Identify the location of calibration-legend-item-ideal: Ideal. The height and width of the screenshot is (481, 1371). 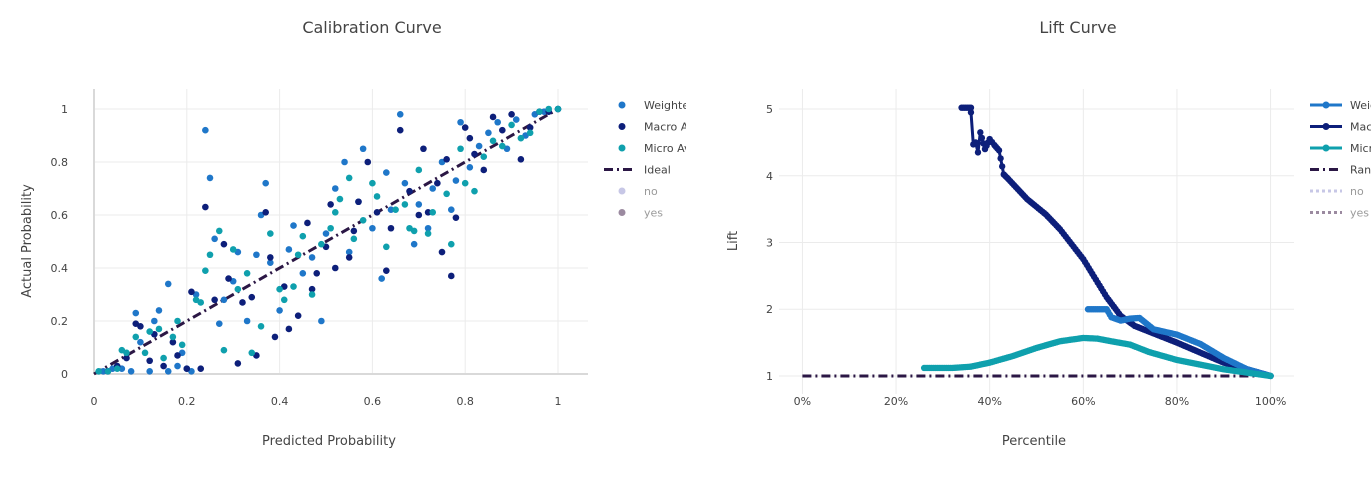
(637, 170).